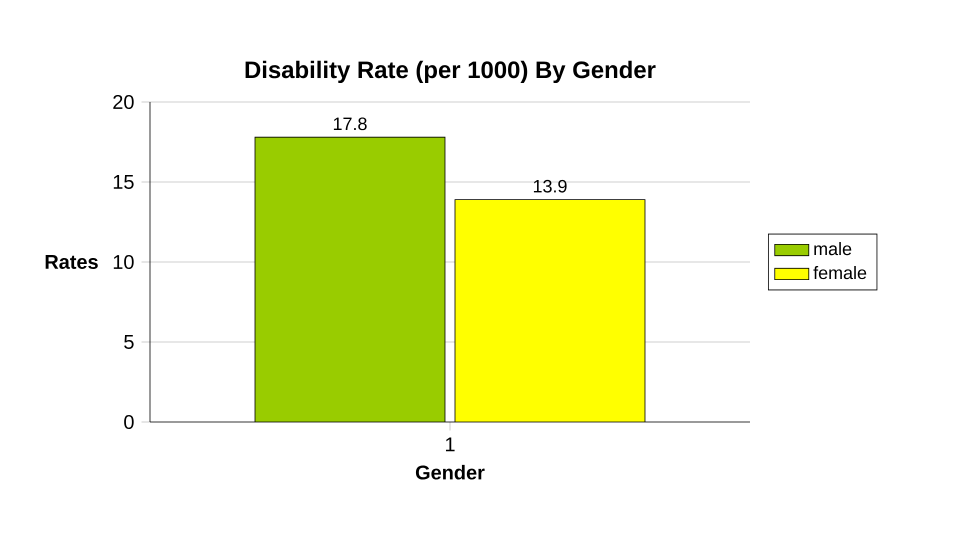 This screenshot has height=552, width=958. What do you see at coordinates (129, 422) in the screenshot?
I see `y-tick-label: 0` at bounding box center [129, 422].